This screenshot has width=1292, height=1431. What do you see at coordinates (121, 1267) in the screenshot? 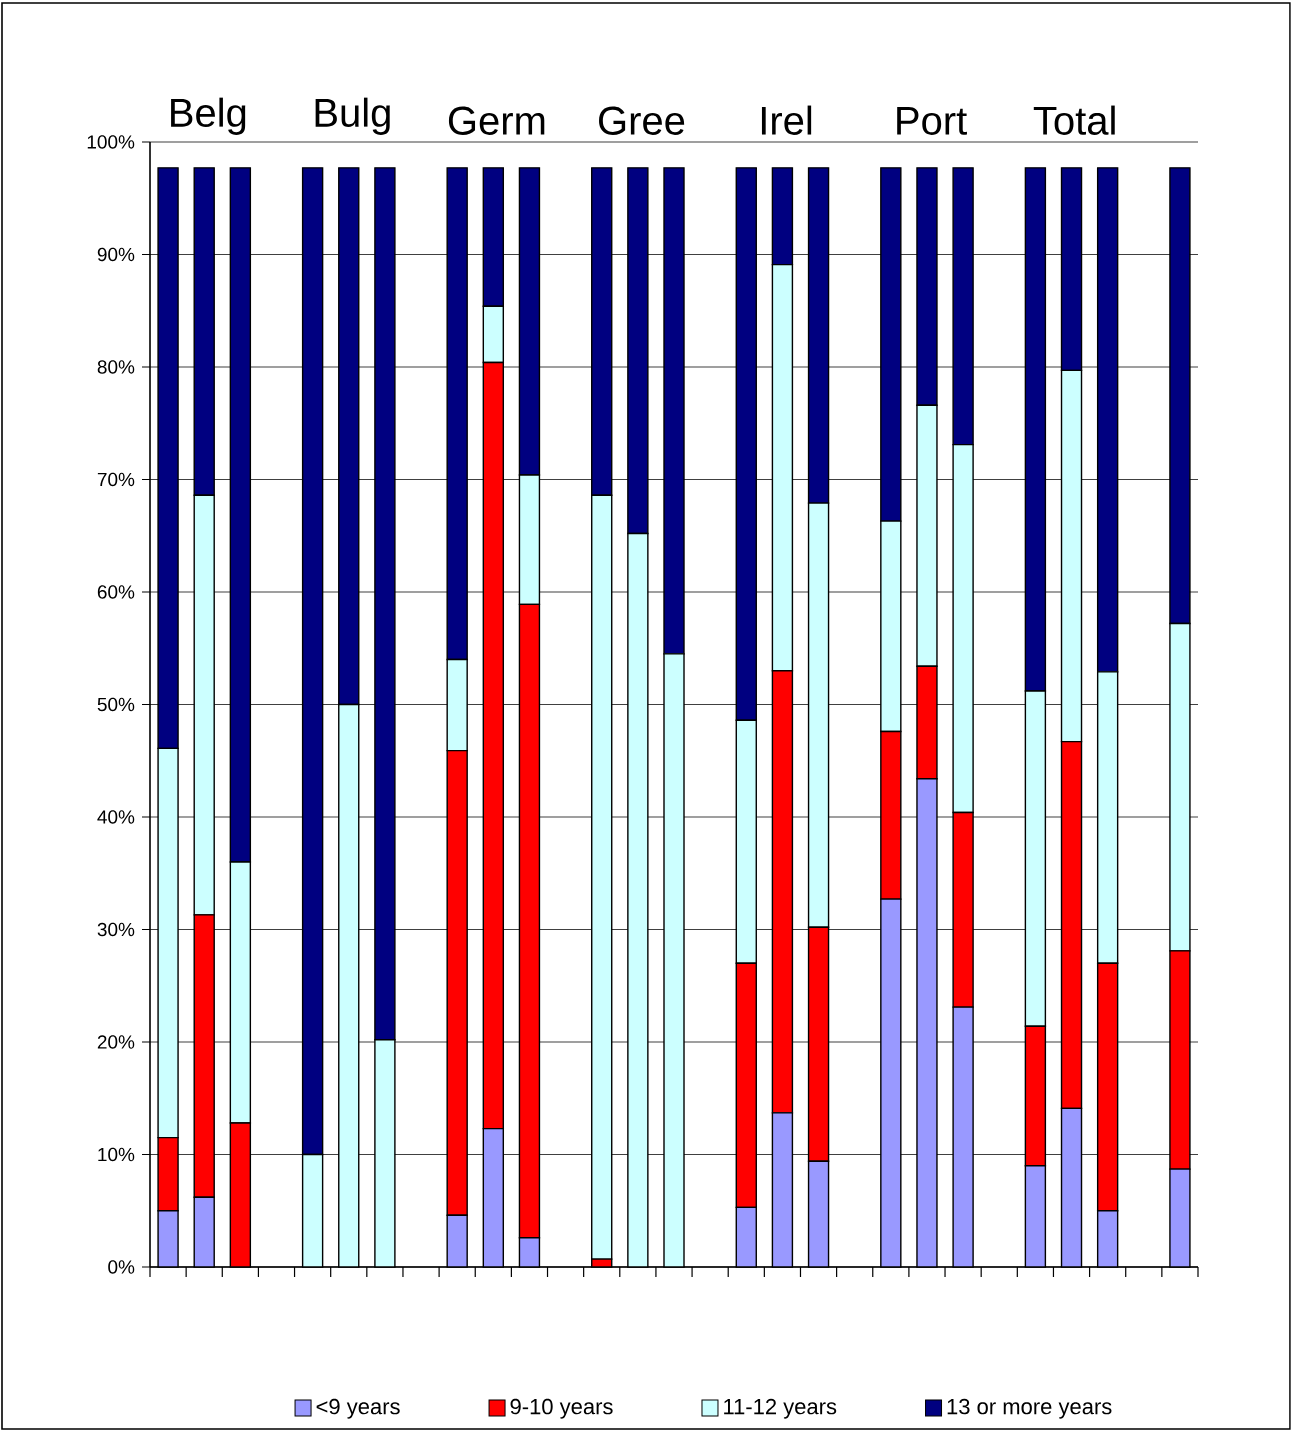
I see `y-tick-label: 0%` at bounding box center [121, 1267].